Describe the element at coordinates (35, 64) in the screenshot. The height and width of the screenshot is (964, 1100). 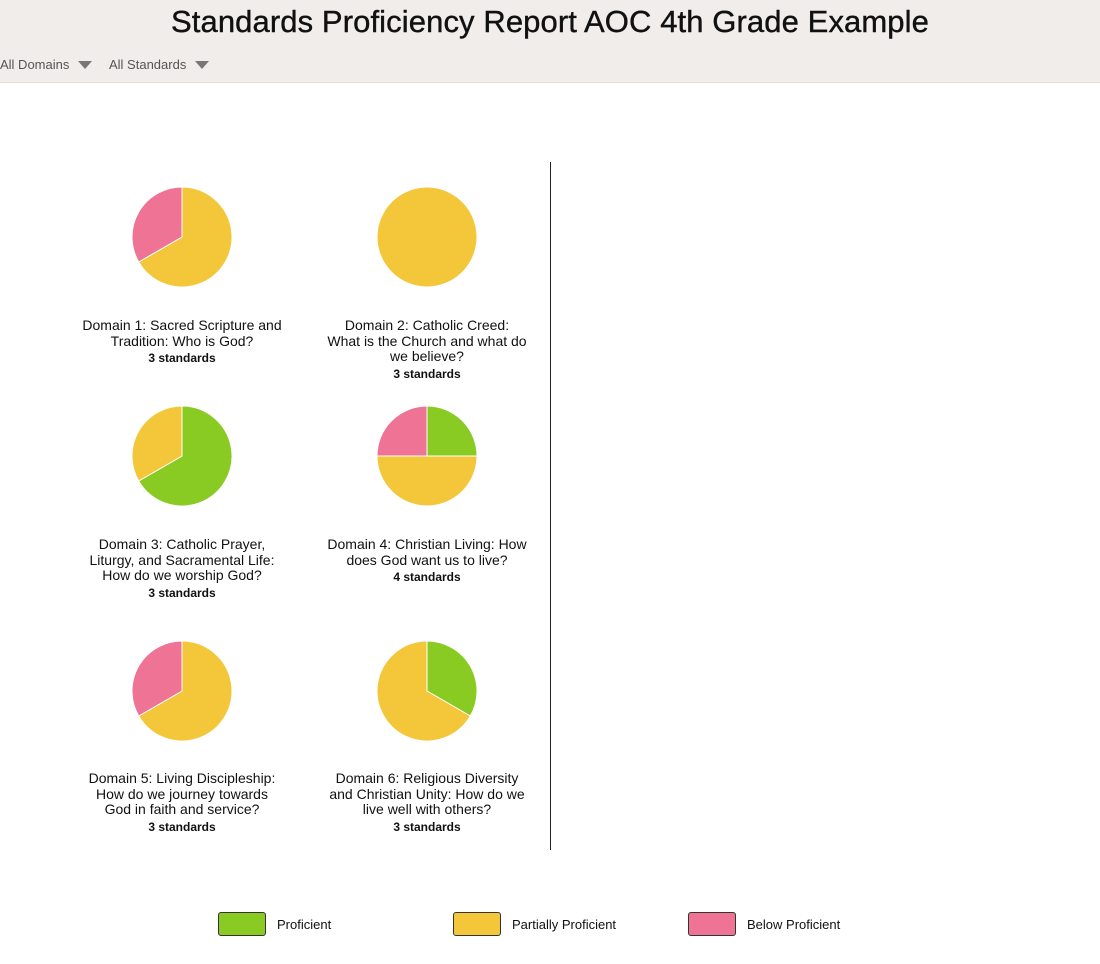
I see `domain-filter-label: All Domains` at that location.